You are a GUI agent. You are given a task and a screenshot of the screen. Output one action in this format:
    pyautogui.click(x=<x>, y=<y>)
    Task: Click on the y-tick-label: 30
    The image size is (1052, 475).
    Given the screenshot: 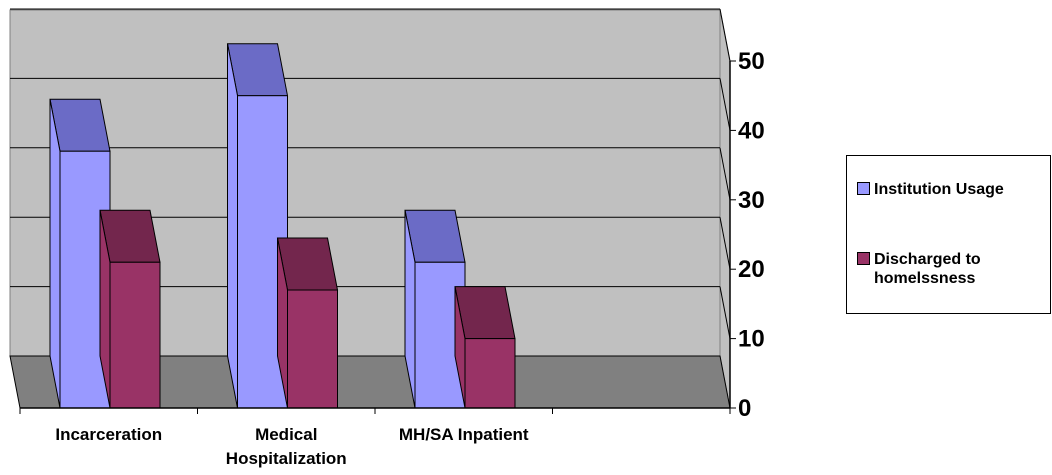 What is the action you would take?
    pyautogui.click(x=751, y=200)
    